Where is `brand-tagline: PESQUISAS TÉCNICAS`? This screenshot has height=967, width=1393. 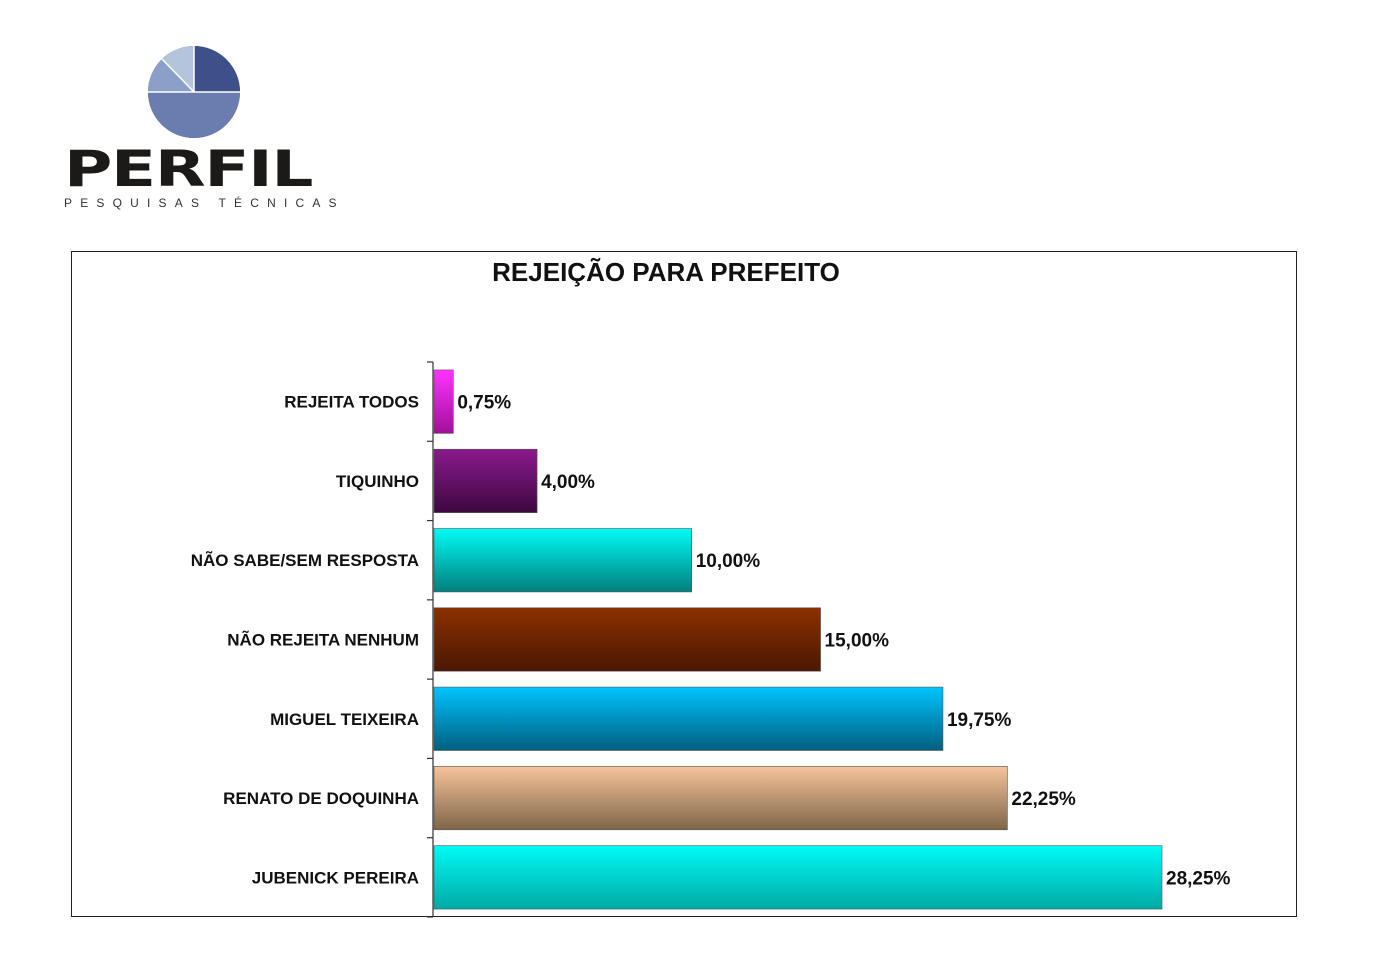 brand-tagline: PESQUISAS TÉCNICAS is located at coordinates (204, 203).